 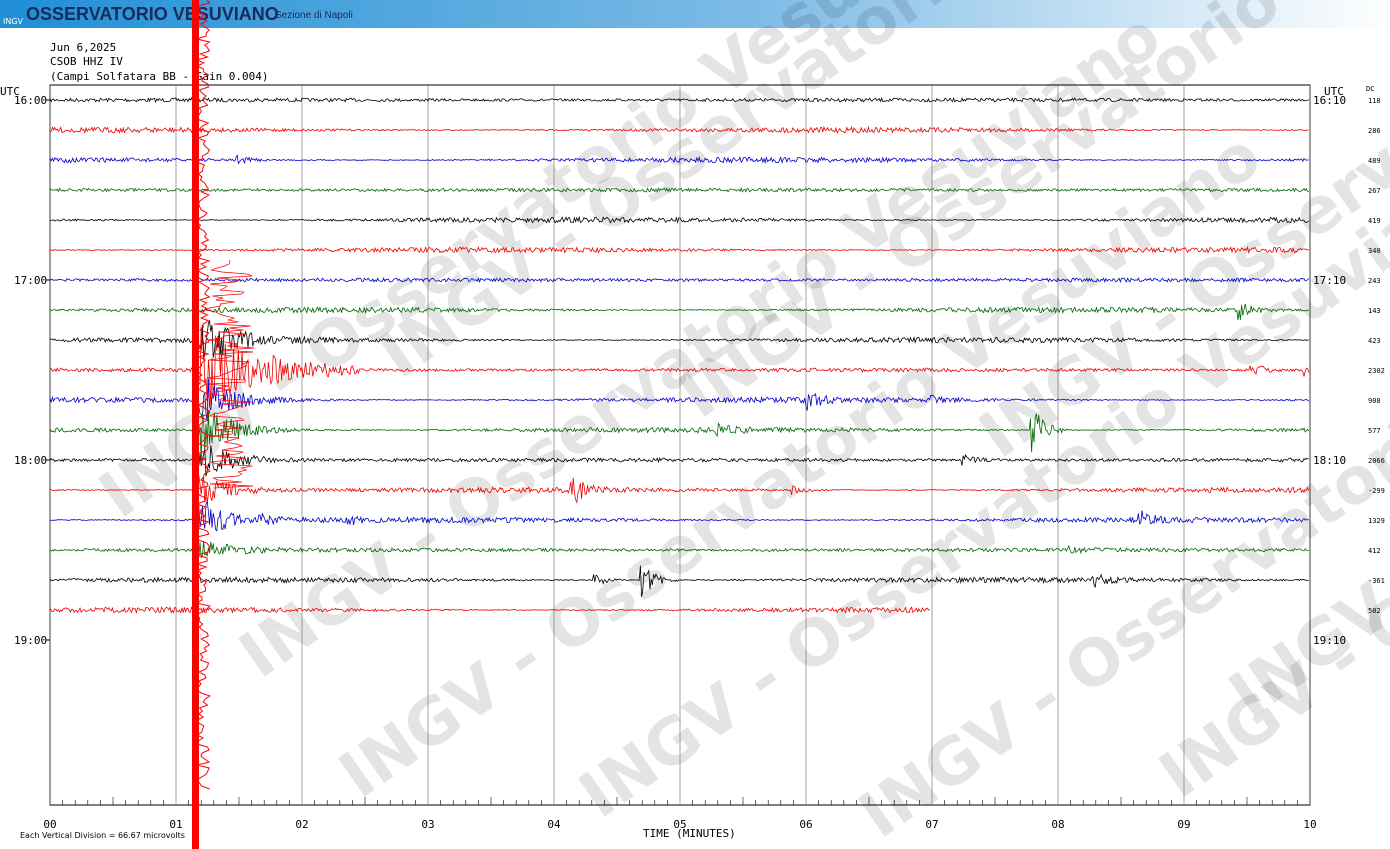 I want to click on x-tick-label: 06, so click(x=805, y=824).